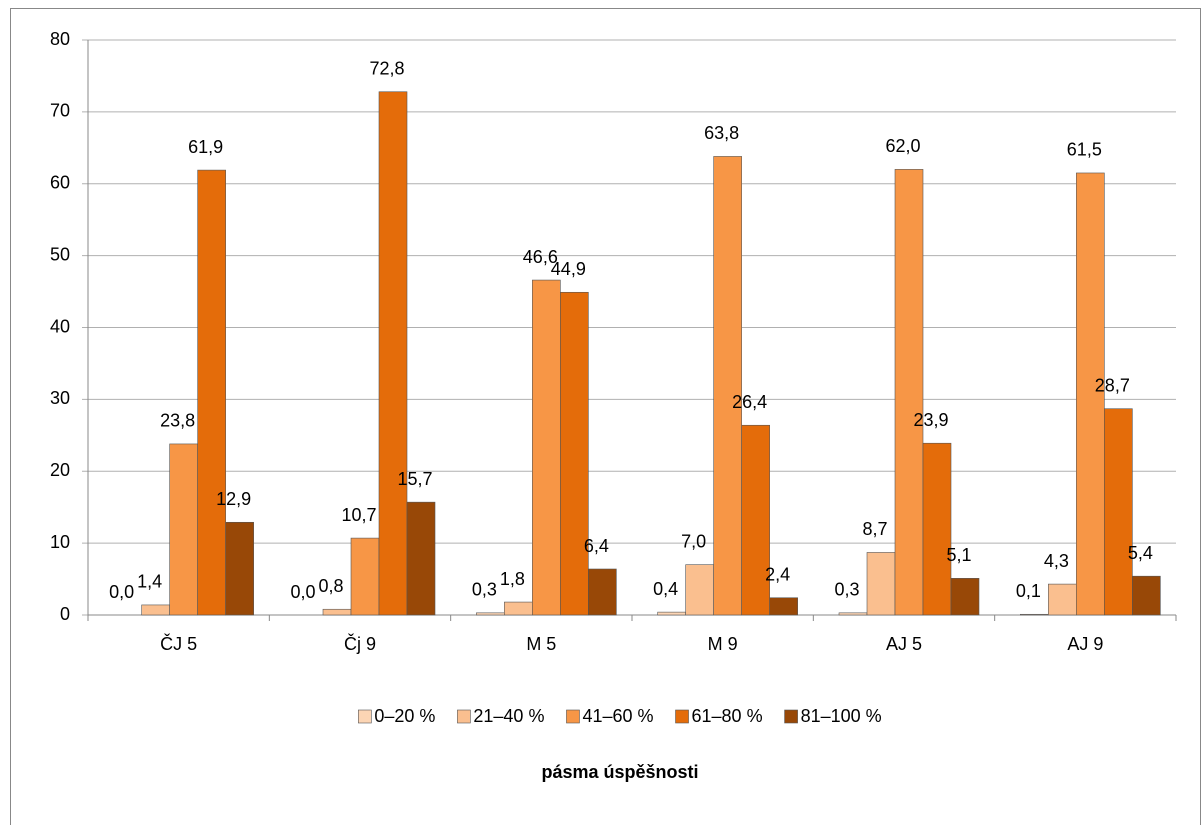 Image resolution: width=1202 pixels, height=825 pixels. What do you see at coordinates (414, 479) in the screenshot?
I see `value-label: 15,7` at bounding box center [414, 479].